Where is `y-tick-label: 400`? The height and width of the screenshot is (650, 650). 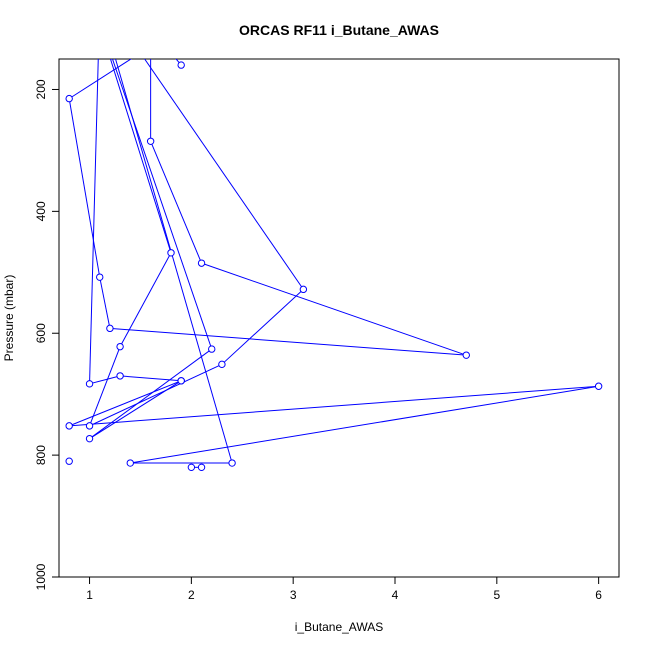
y-tick-label: 400 is located at coordinates (41, 211).